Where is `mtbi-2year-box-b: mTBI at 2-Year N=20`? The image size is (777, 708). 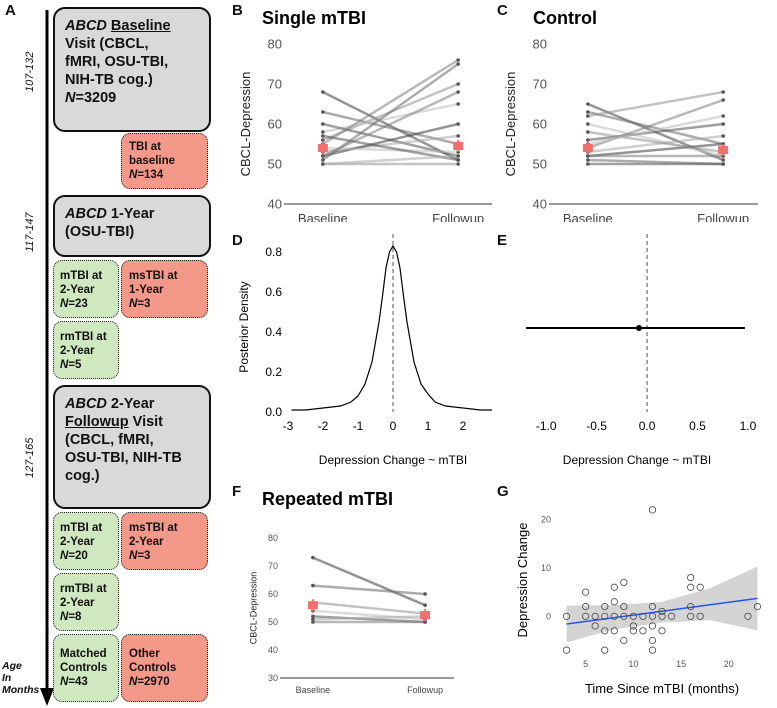
mtbi-2year-box-b: mTBI at 2-Year N=20 is located at coordinates (86, 541).